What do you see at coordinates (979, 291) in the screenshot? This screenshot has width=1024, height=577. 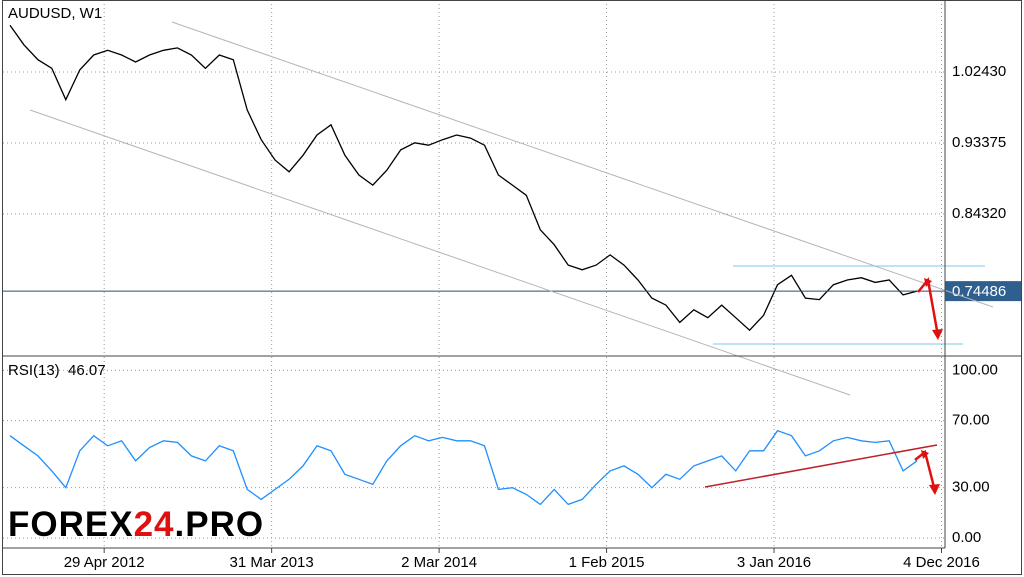 I see `last-value-label: 0.74486` at bounding box center [979, 291].